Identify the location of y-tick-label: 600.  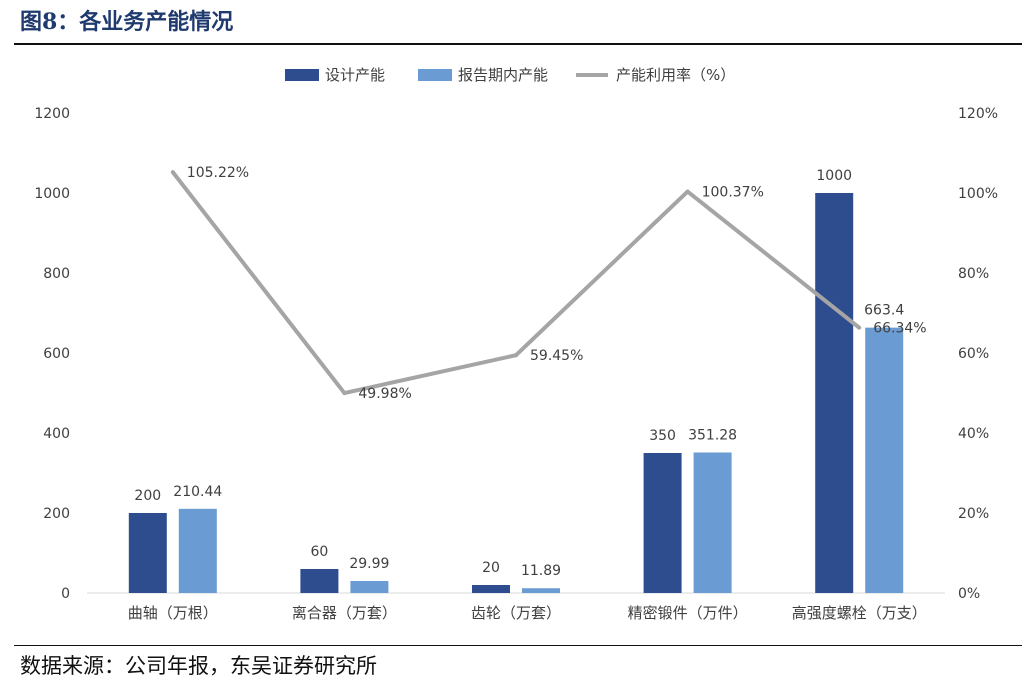
(56, 354).